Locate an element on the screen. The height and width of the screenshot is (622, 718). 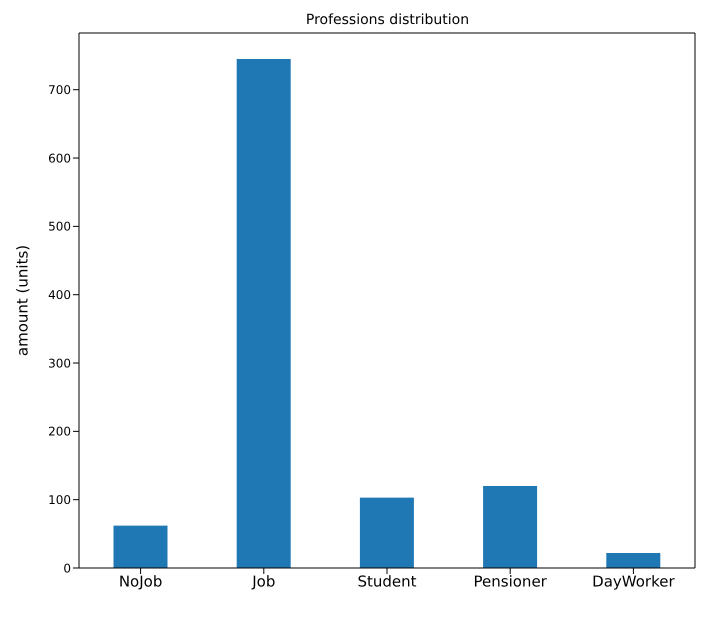
y-tick-label: 0 is located at coordinates (67, 568).